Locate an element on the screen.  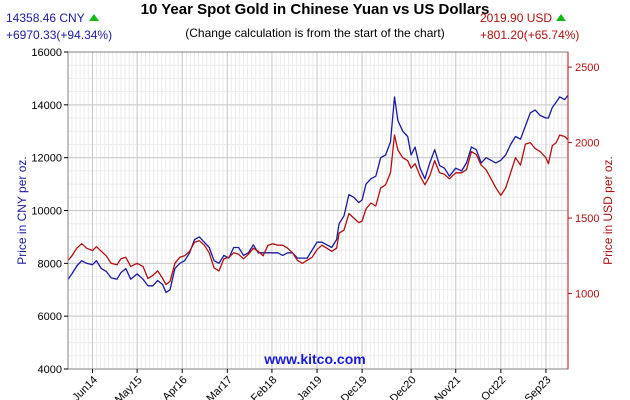
x-tick-label: Nov21 is located at coordinates (447, 387).